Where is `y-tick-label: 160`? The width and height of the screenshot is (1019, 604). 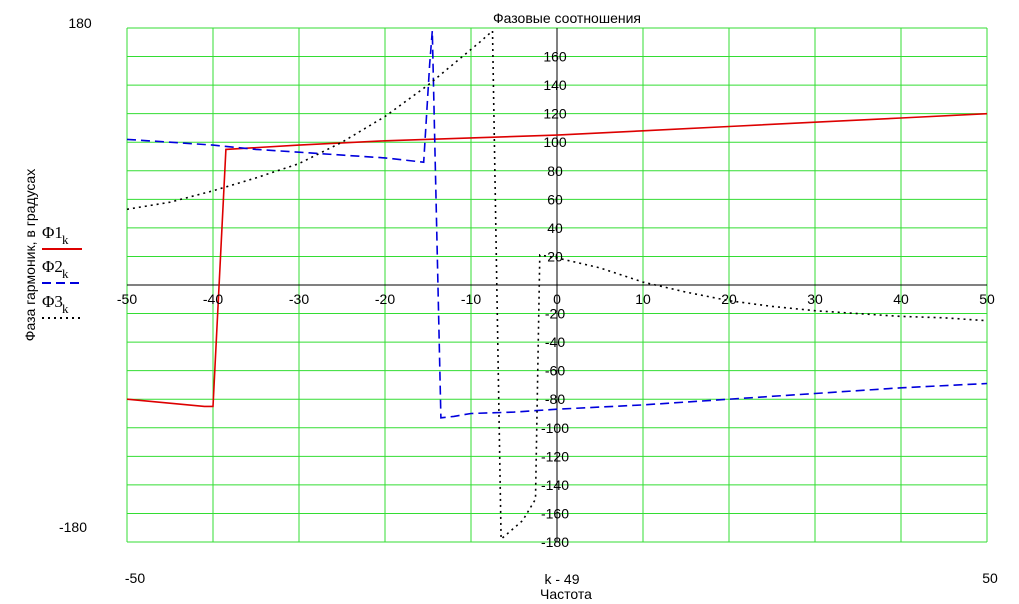
y-tick-label: 160 is located at coordinates (555, 57).